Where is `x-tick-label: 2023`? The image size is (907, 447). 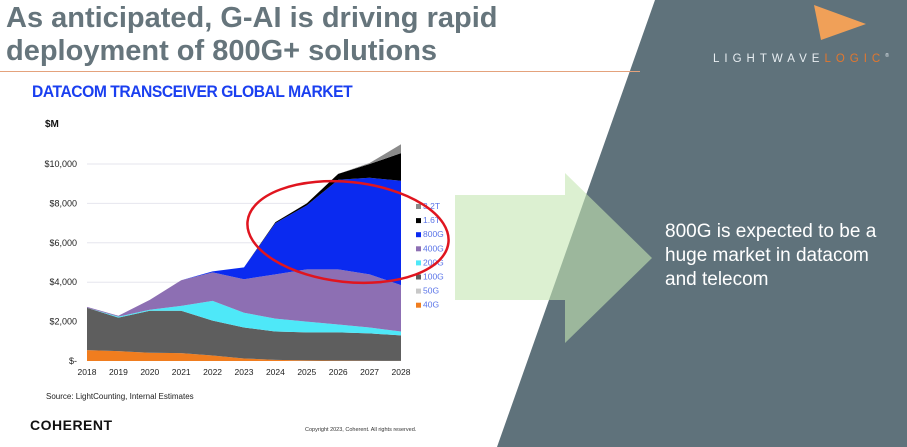 x-tick-label: 2023 is located at coordinates (244, 372).